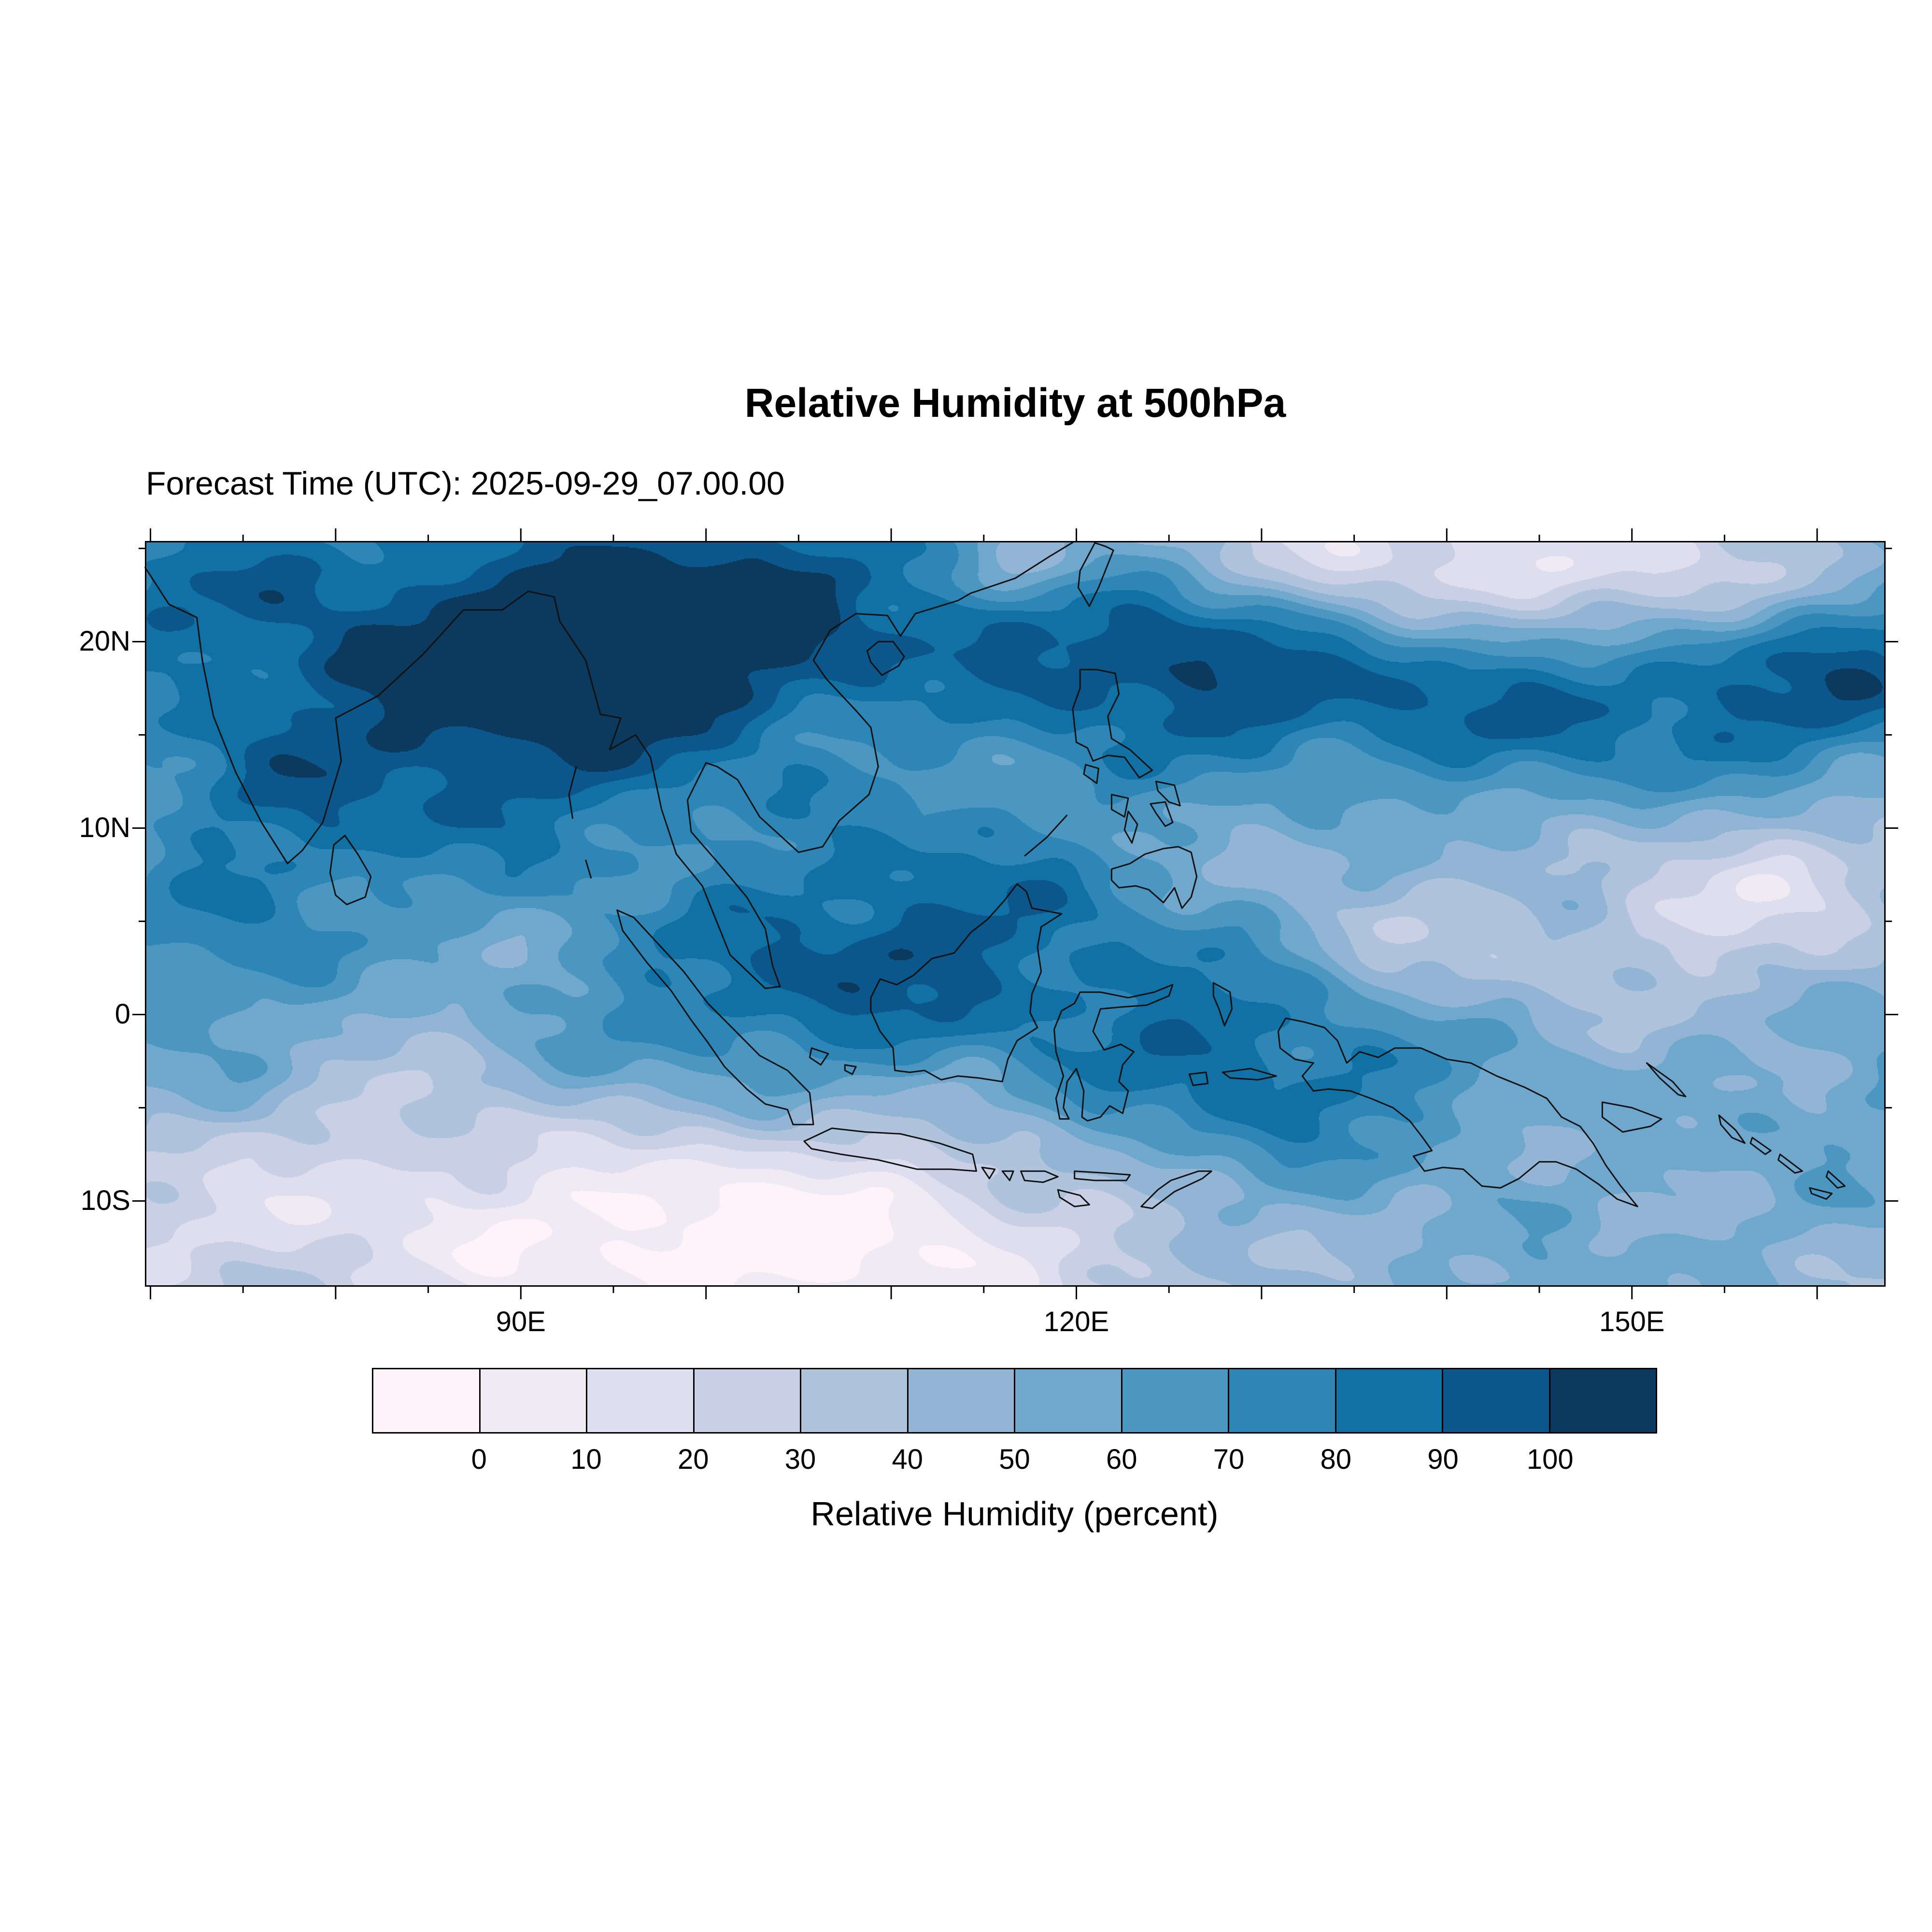 The height and width of the screenshot is (1932, 1932). I want to click on colorbar-tick-label-20: 20, so click(693, 1459).